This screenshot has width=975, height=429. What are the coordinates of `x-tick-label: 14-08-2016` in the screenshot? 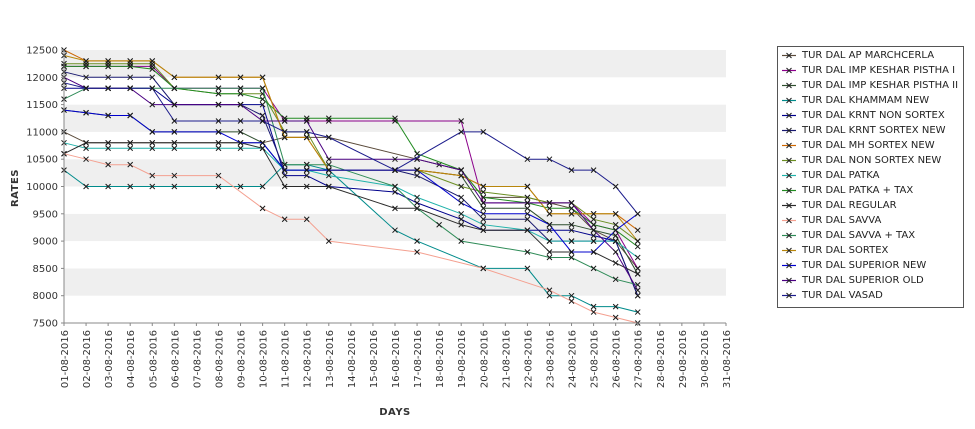 It's located at (352, 359).